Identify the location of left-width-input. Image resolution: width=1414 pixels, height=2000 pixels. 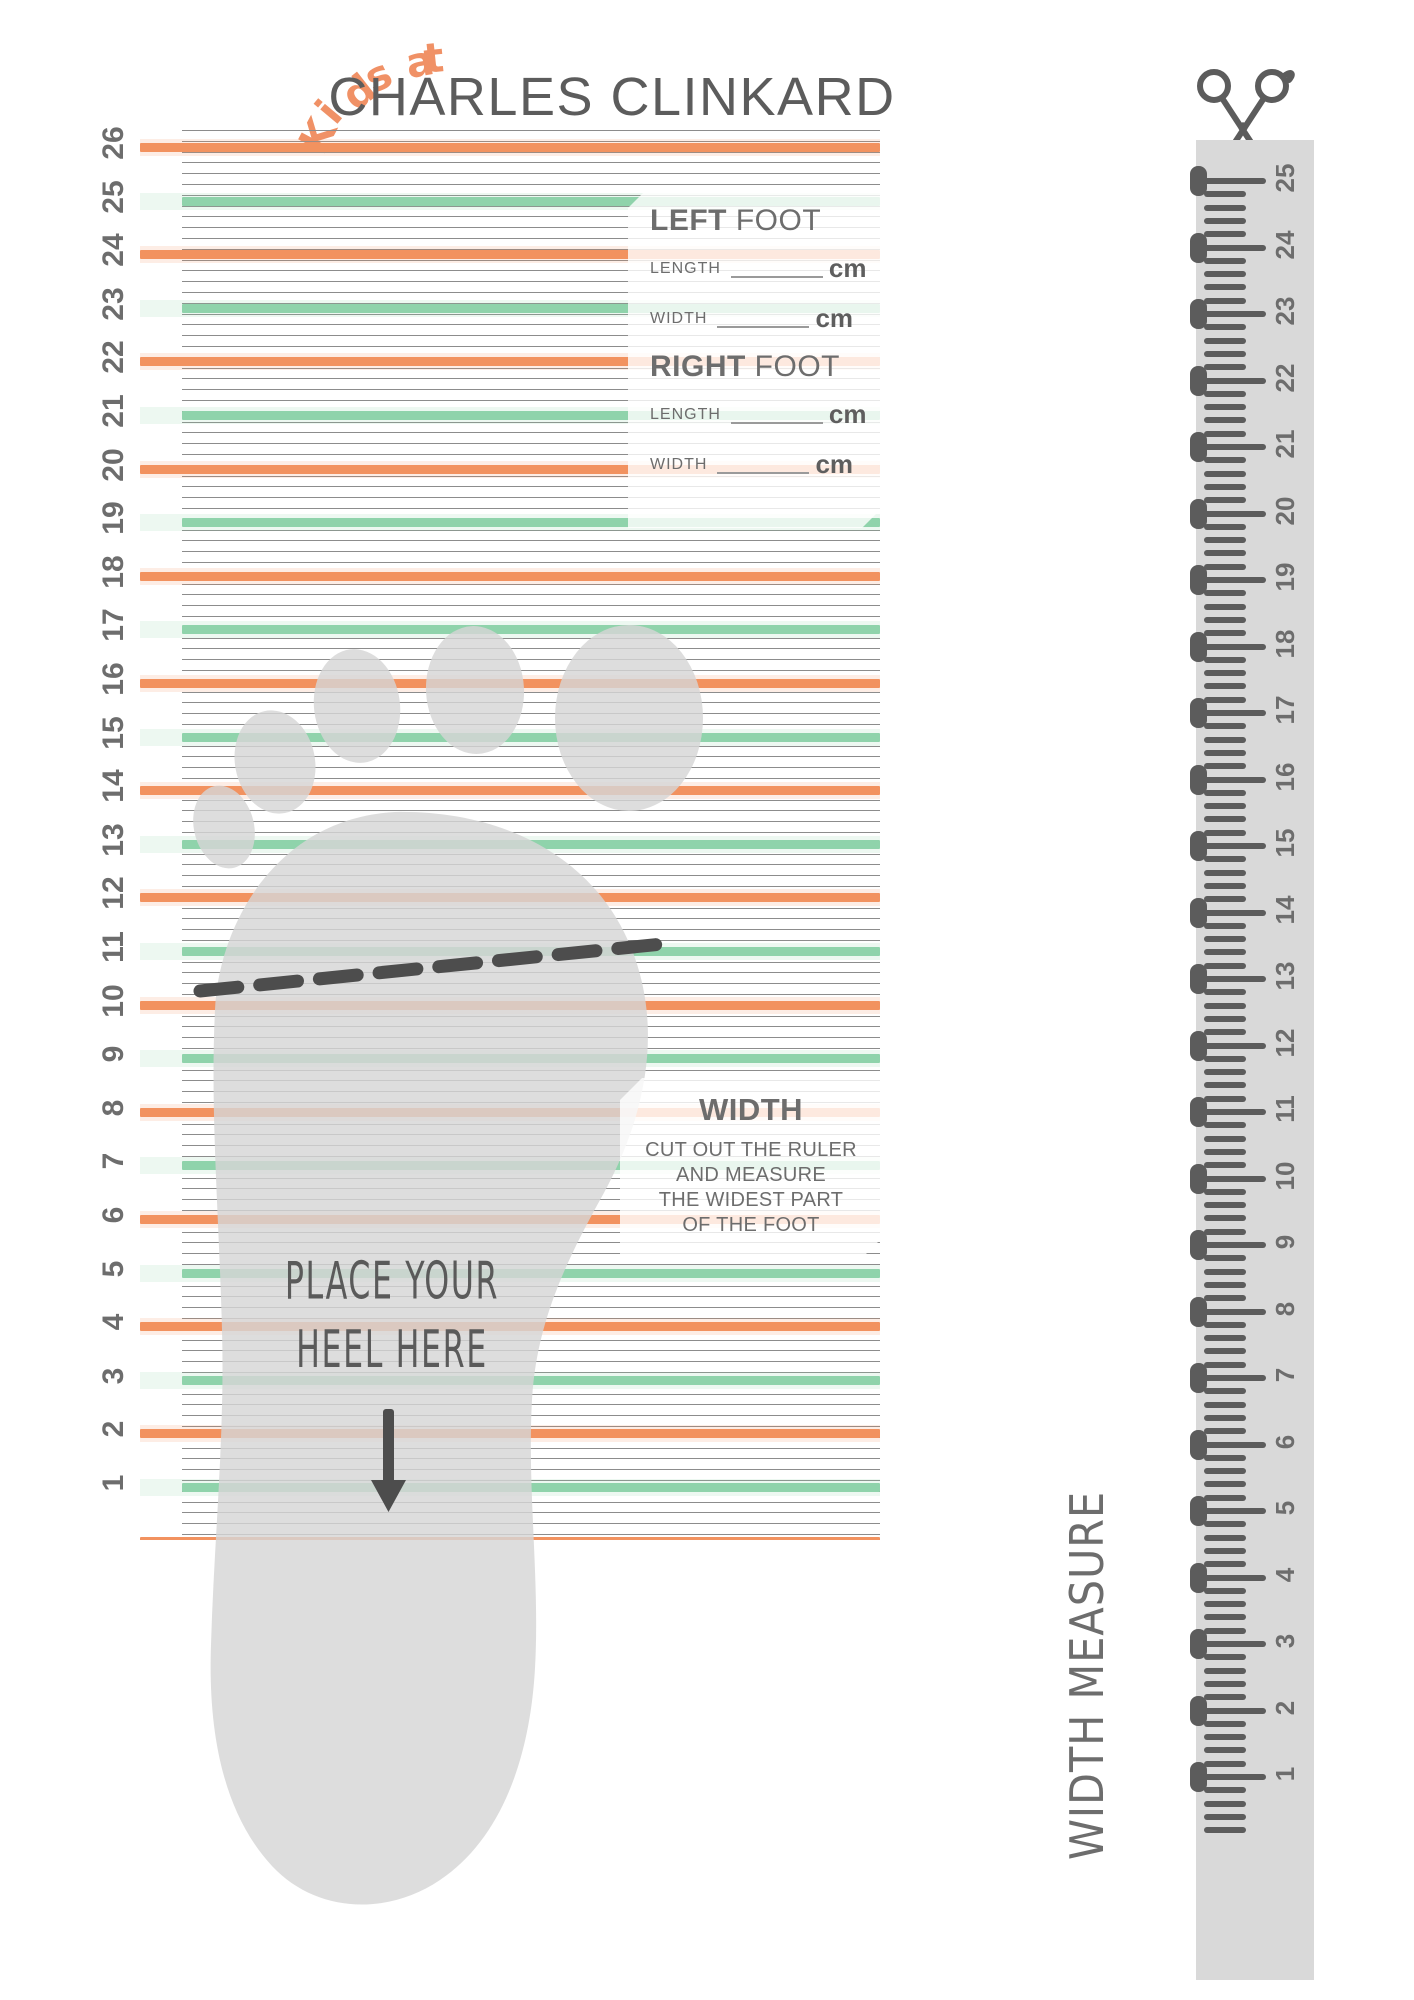
(763, 327).